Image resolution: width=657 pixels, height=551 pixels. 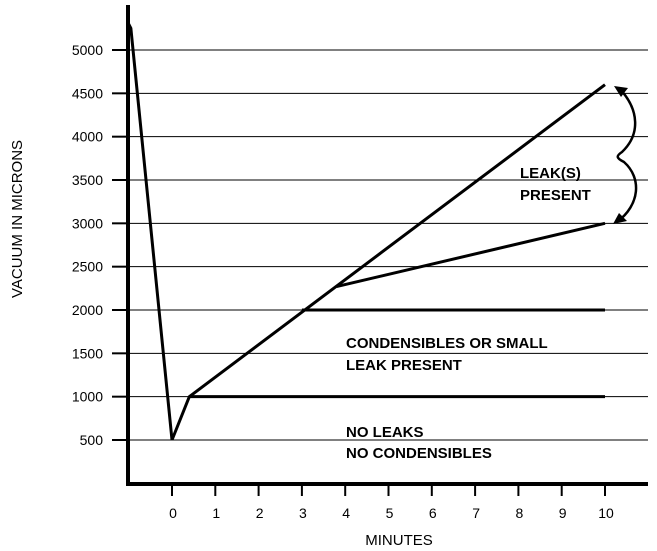 I want to click on y-tick-label: 3000, so click(x=87, y=223).